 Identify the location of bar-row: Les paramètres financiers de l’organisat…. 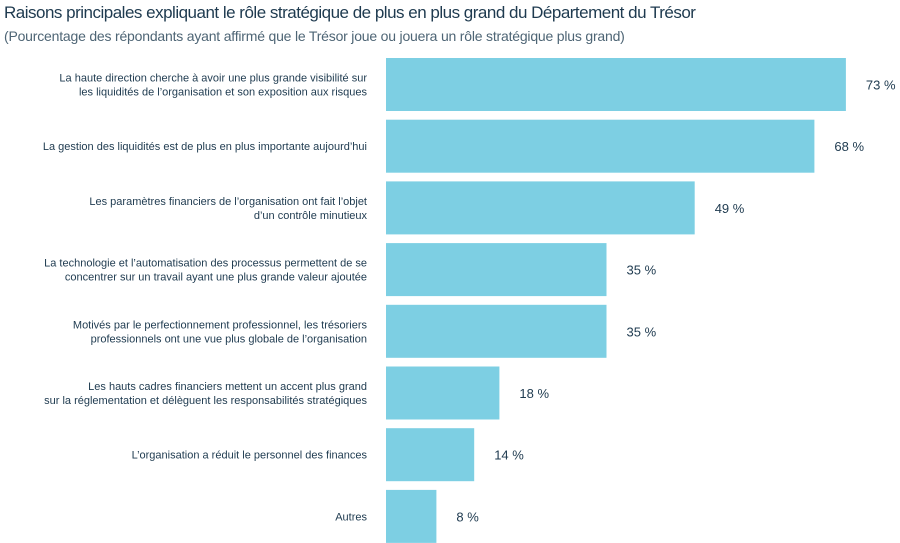
(417, 208).